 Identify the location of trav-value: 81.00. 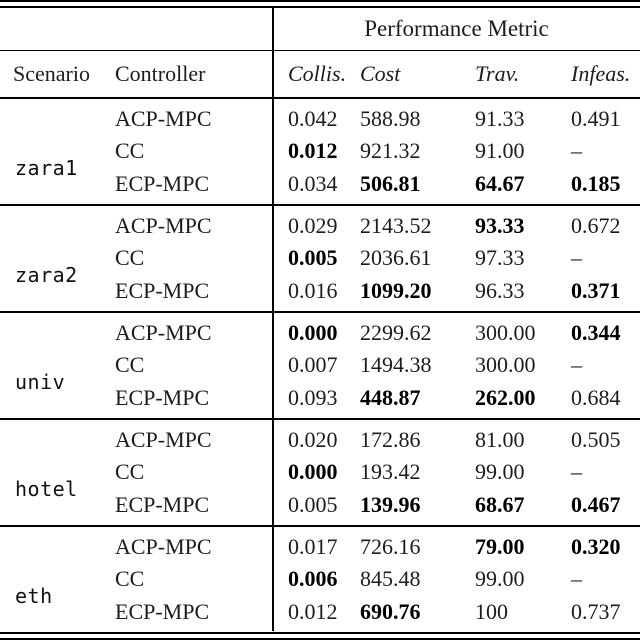
(500, 439).